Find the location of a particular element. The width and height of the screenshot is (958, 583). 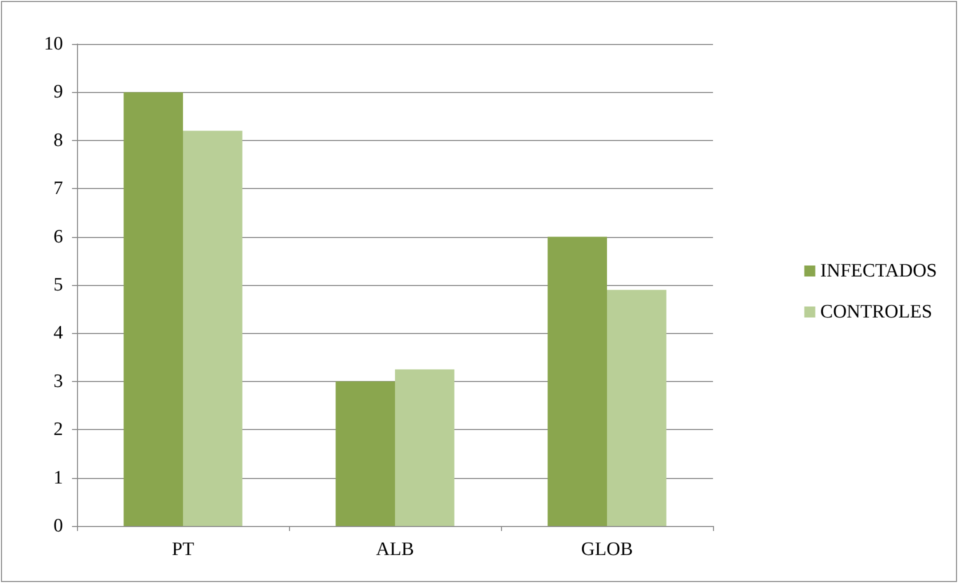

x-tick-label: GLOB is located at coordinates (607, 549).